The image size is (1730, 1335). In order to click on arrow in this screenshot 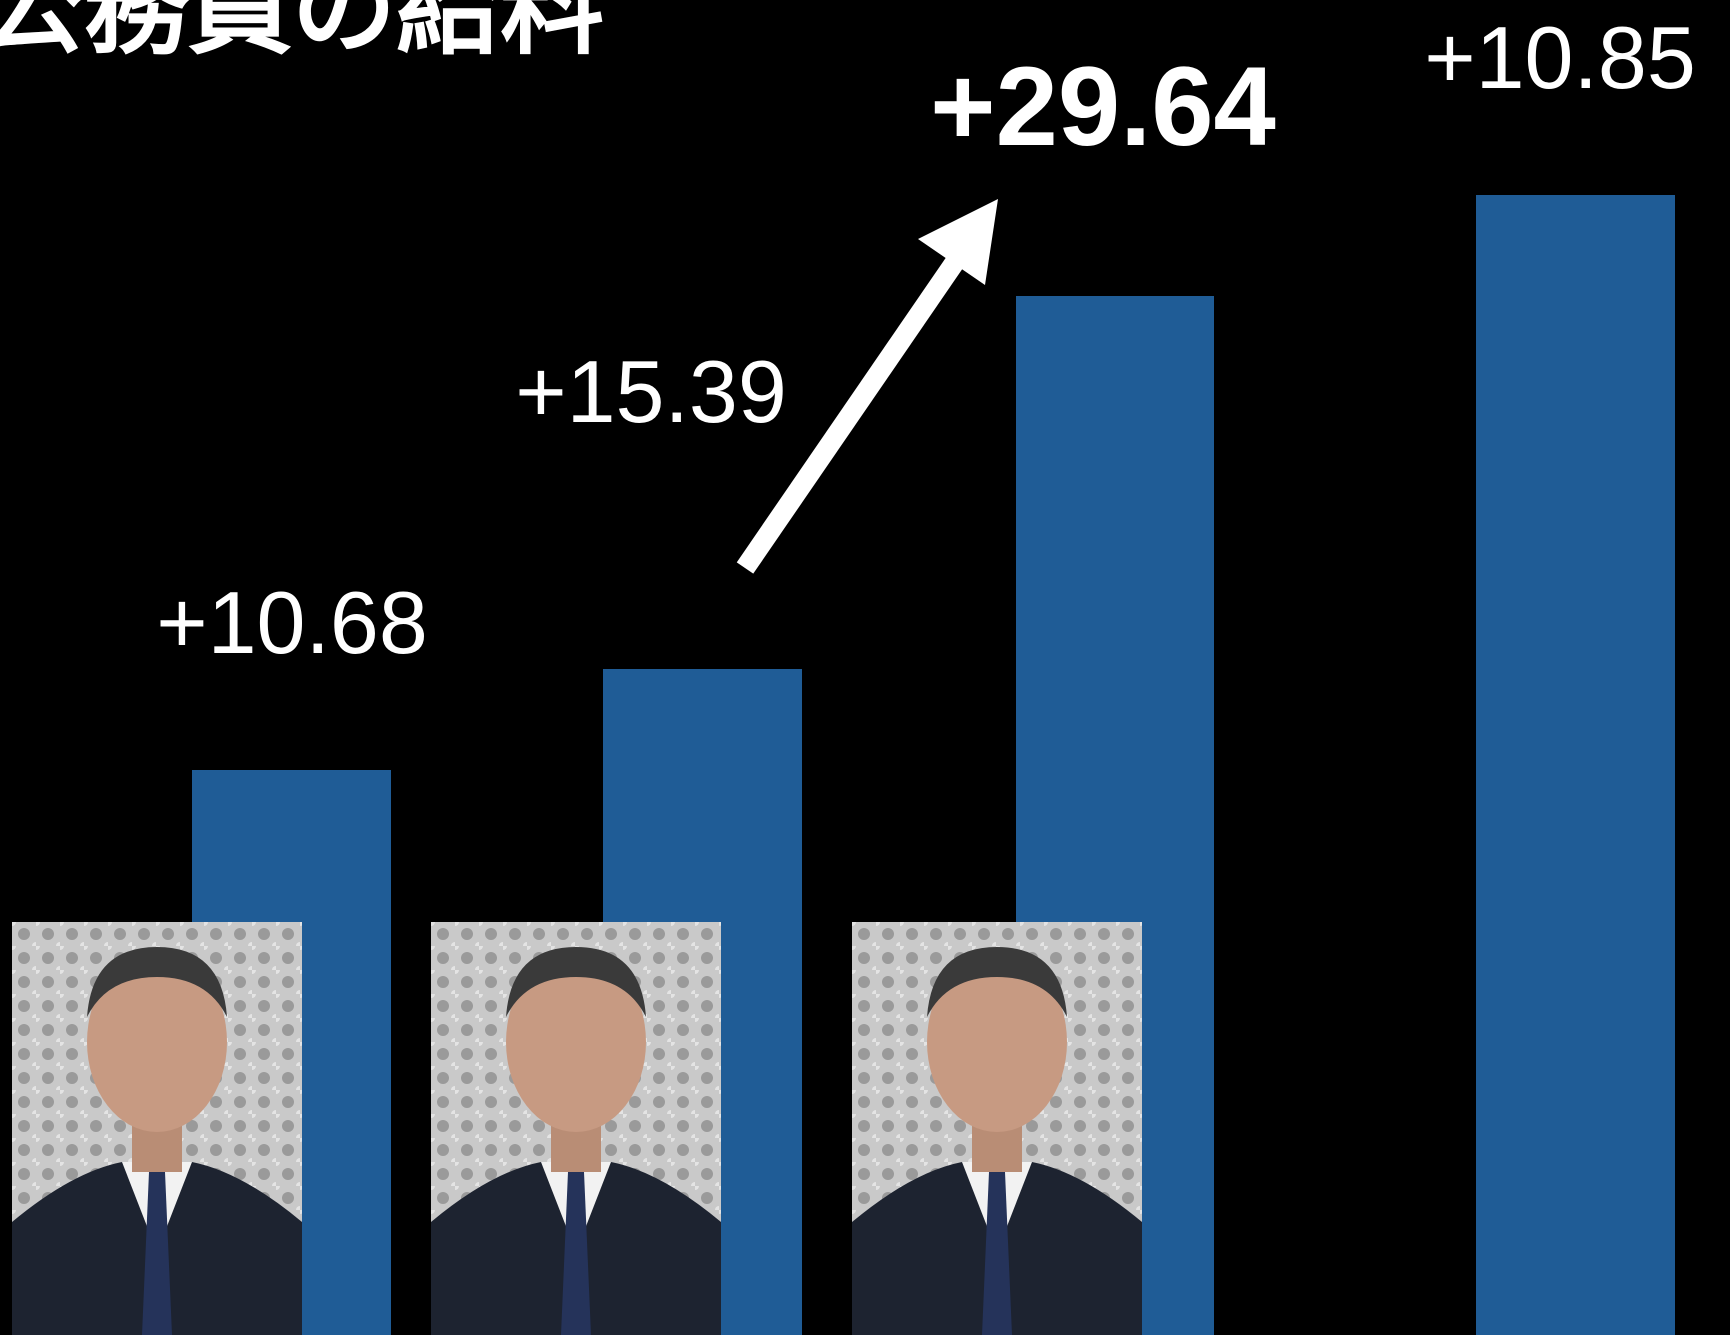, I will do `click(867, 386)`.